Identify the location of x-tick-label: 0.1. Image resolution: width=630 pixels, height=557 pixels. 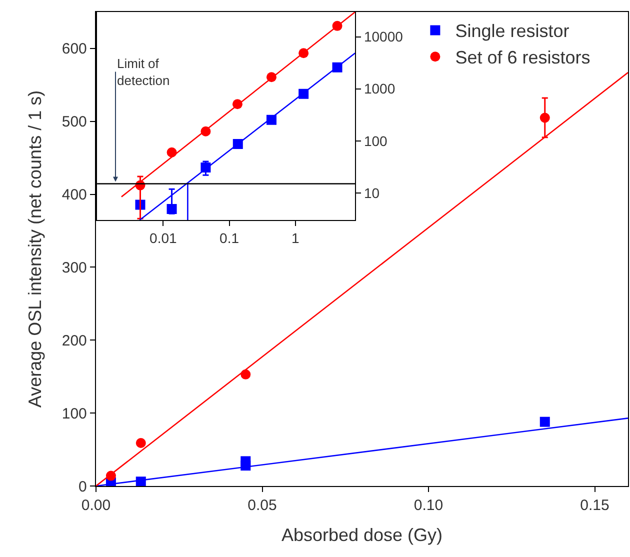
(230, 238).